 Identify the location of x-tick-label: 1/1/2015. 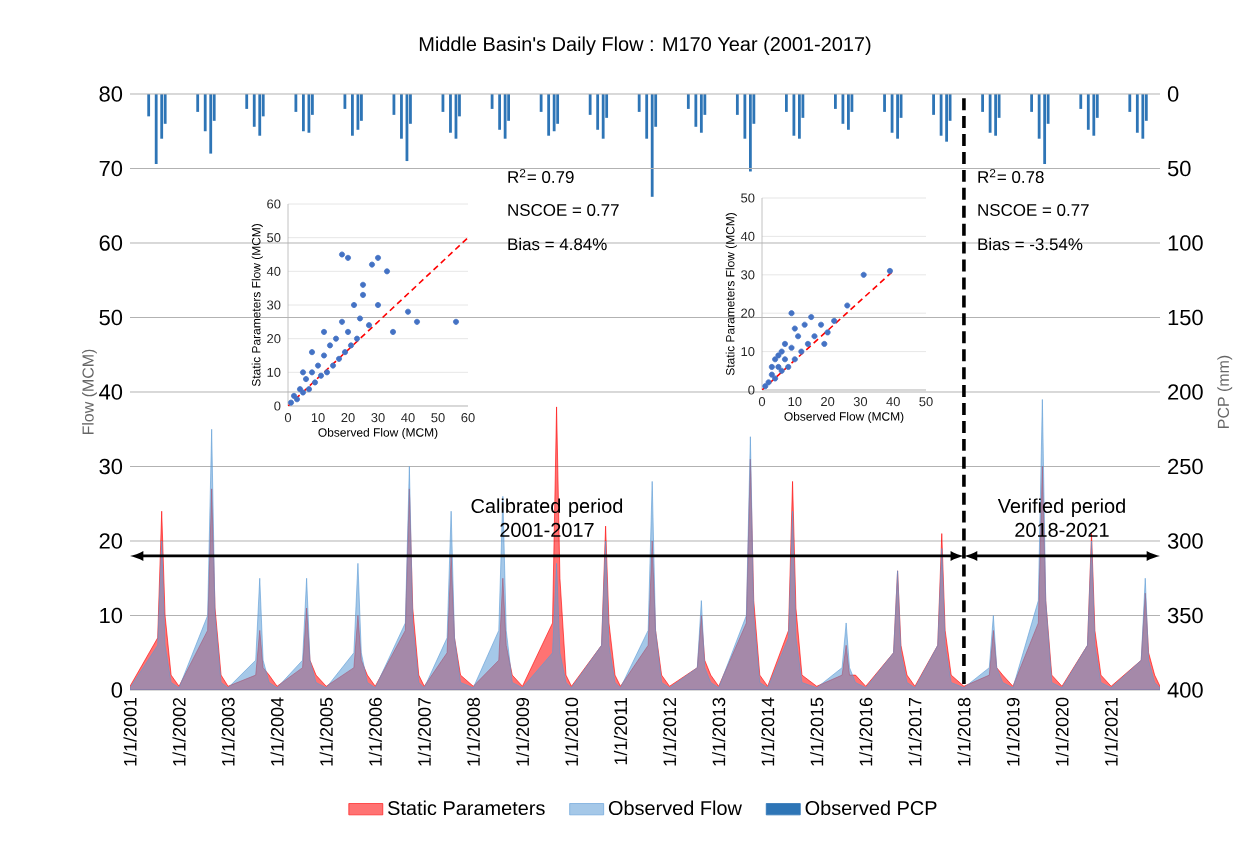
(817, 731).